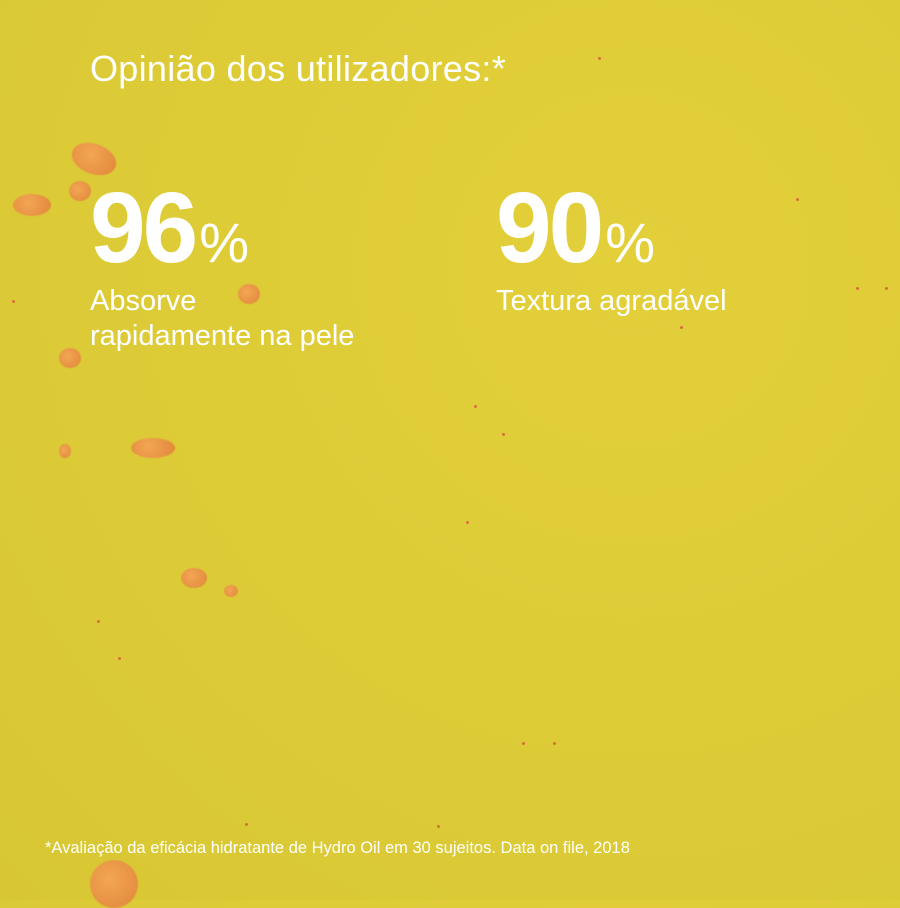  Describe the element at coordinates (143, 301) in the screenshot. I see `stat-label-line: Absorve` at that location.